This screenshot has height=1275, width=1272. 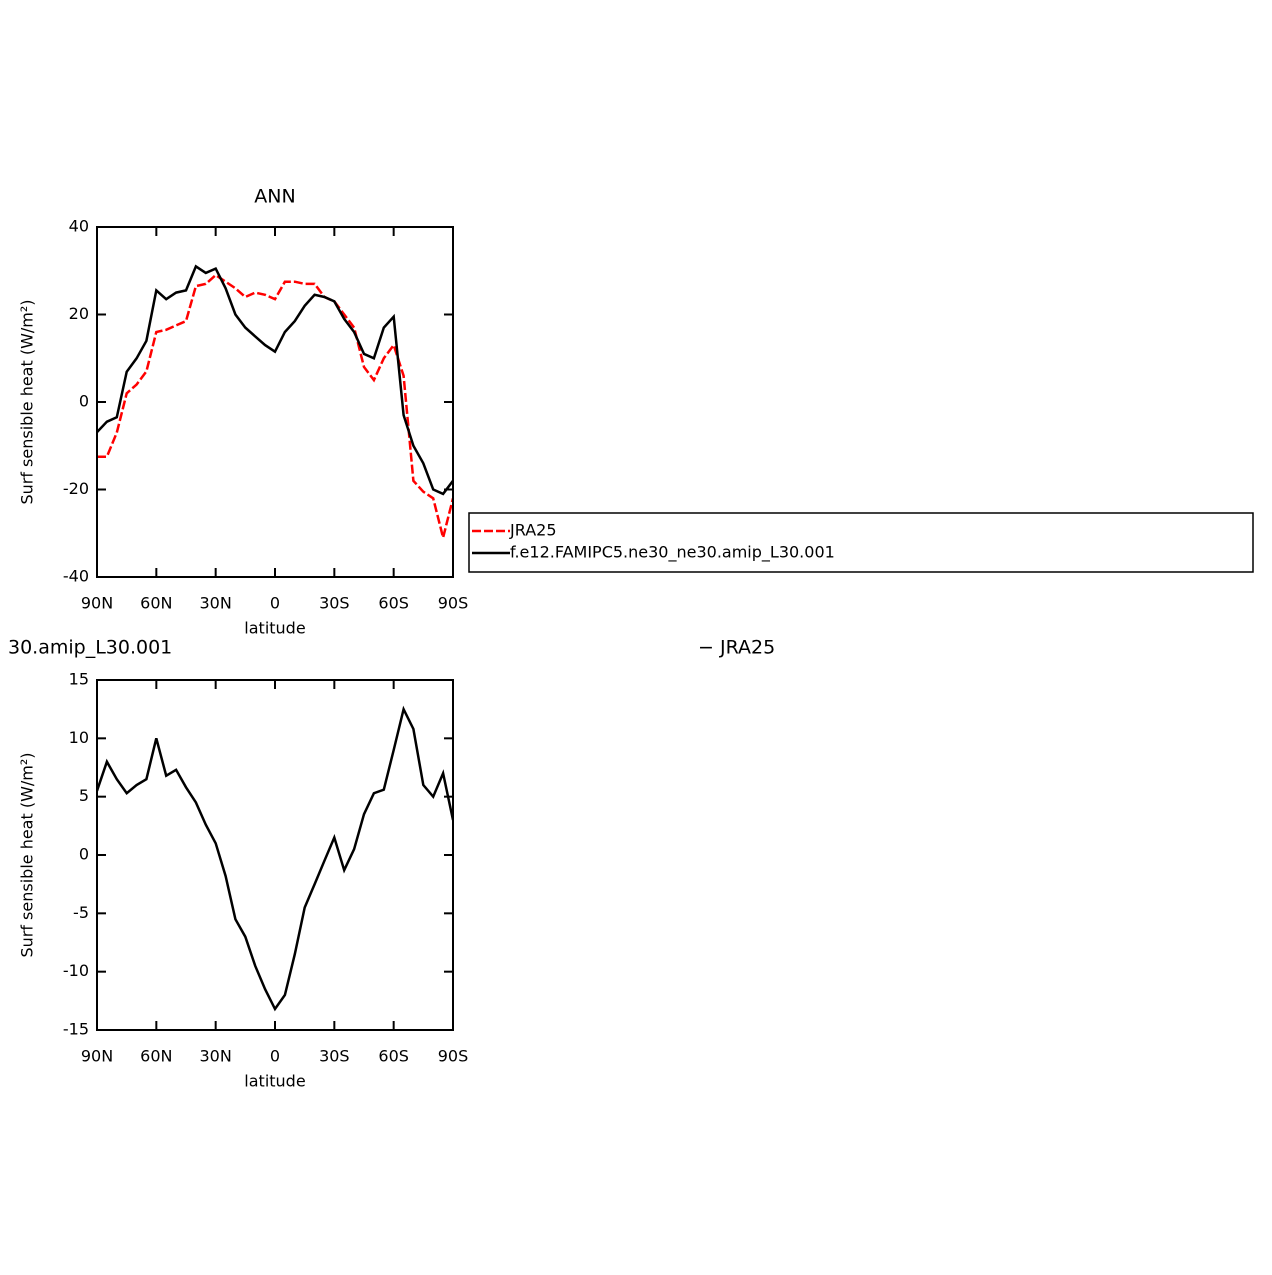 I want to click on y-tick-label: 20, so click(x=79, y=313).